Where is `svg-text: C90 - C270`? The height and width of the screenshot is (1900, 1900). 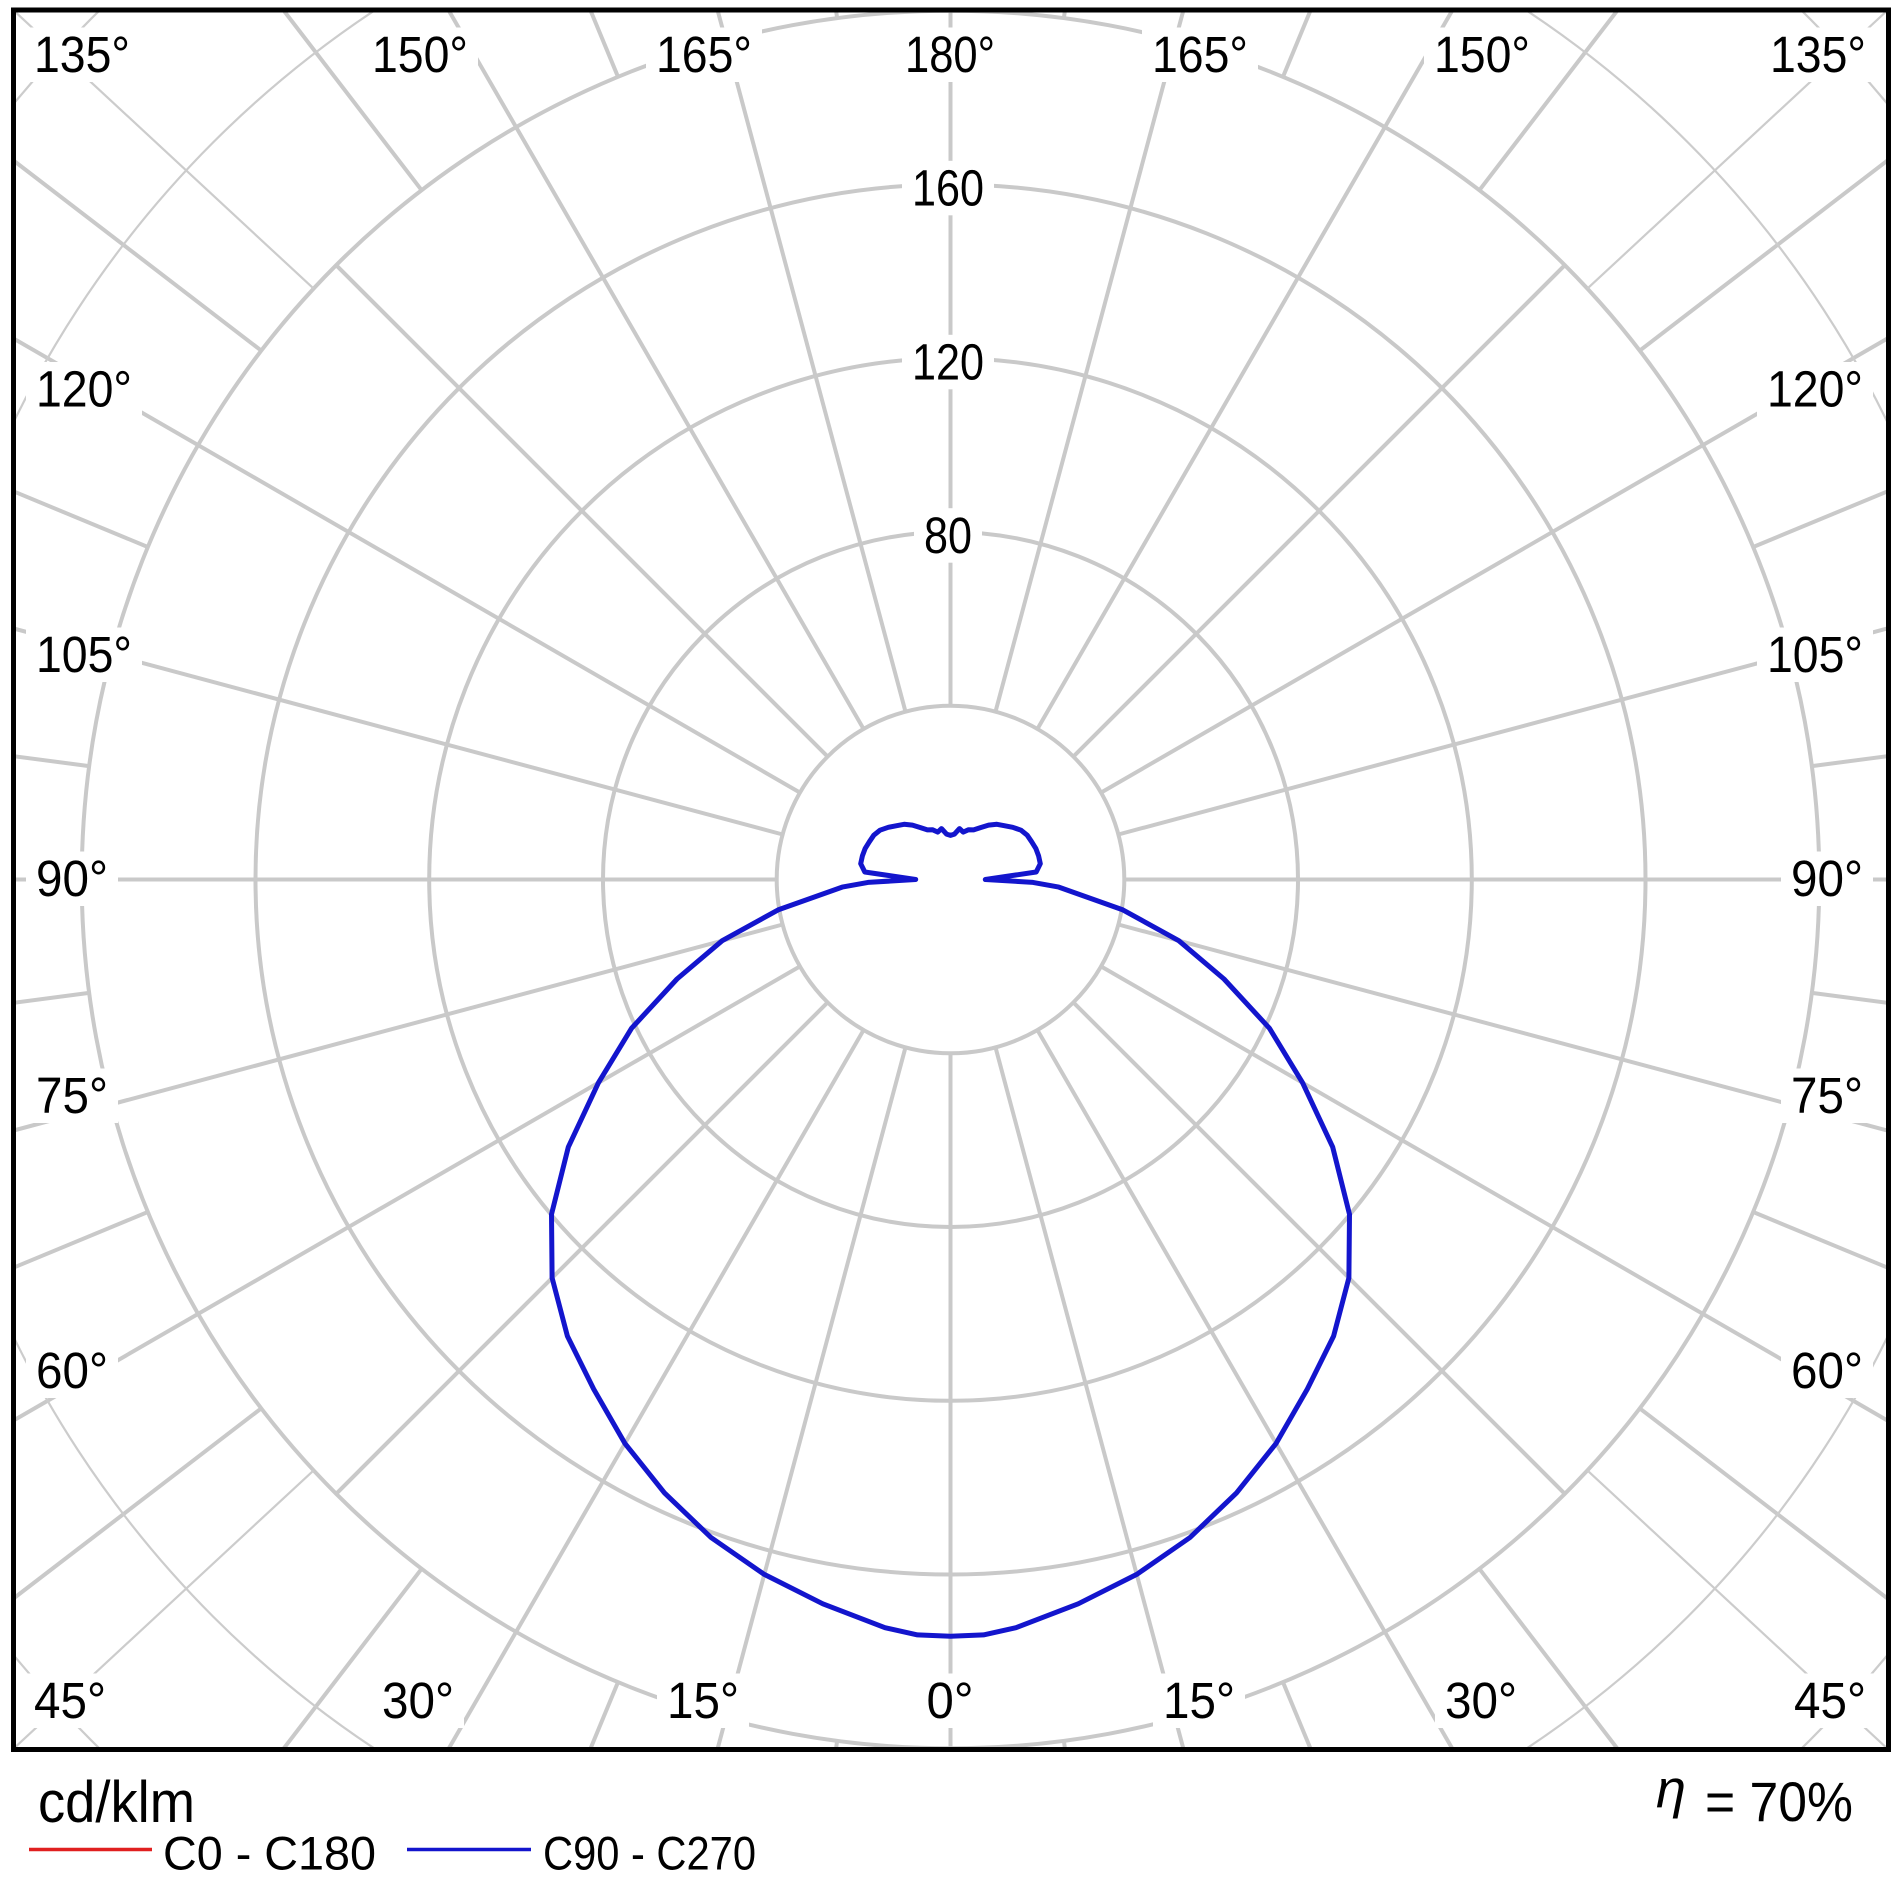
svg-text: C90 - C270 is located at coordinates (649, 1853).